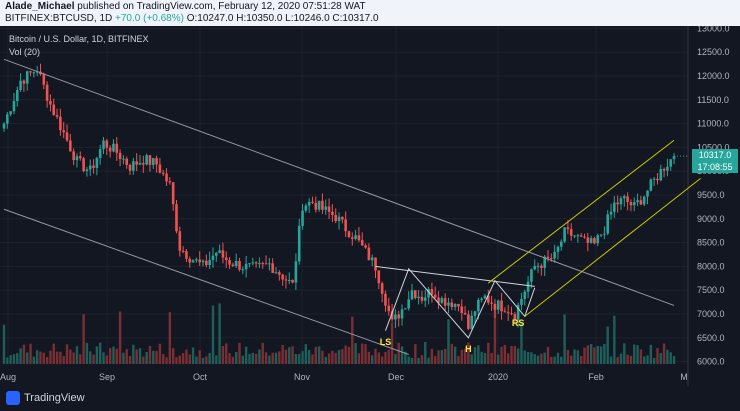 This screenshot has width=740, height=411. I want to click on author-name: Alade_Michael, so click(40, 6).